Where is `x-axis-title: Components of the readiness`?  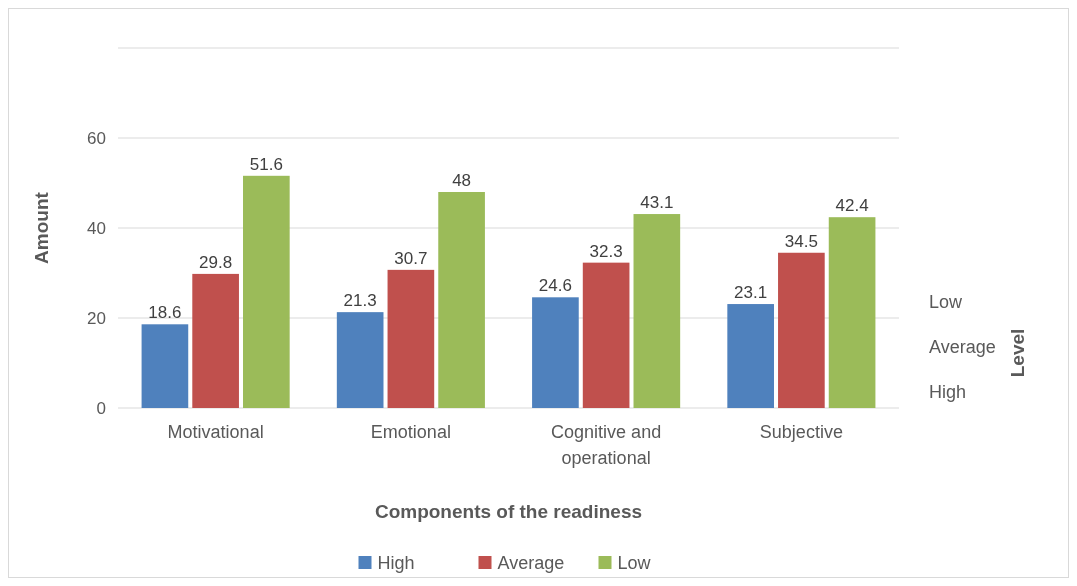
x-axis-title: Components of the readiness is located at coordinates (508, 511).